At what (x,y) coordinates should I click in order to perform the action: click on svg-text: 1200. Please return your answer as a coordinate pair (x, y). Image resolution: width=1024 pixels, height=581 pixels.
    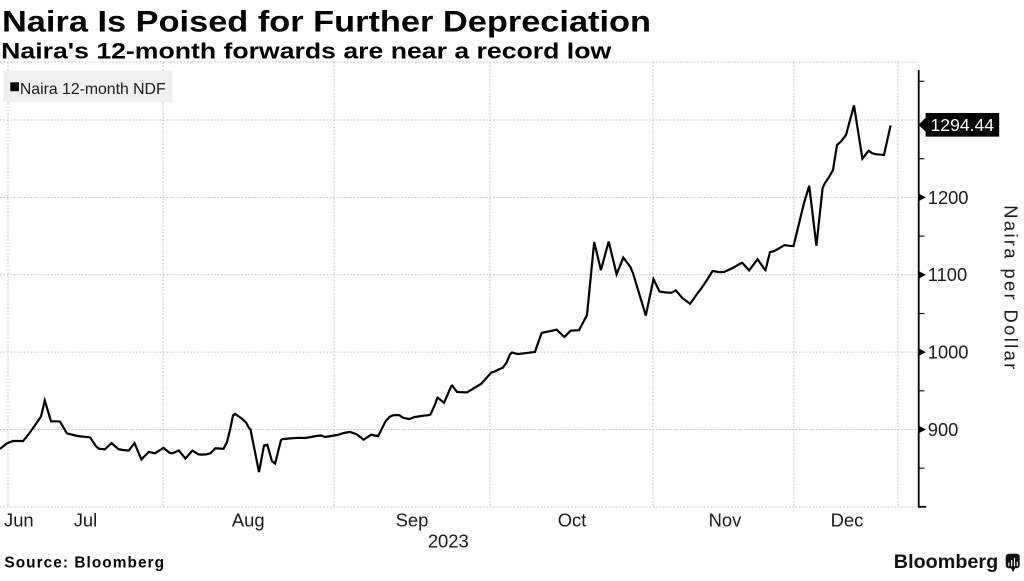
    Looking at the image, I should click on (948, 197).